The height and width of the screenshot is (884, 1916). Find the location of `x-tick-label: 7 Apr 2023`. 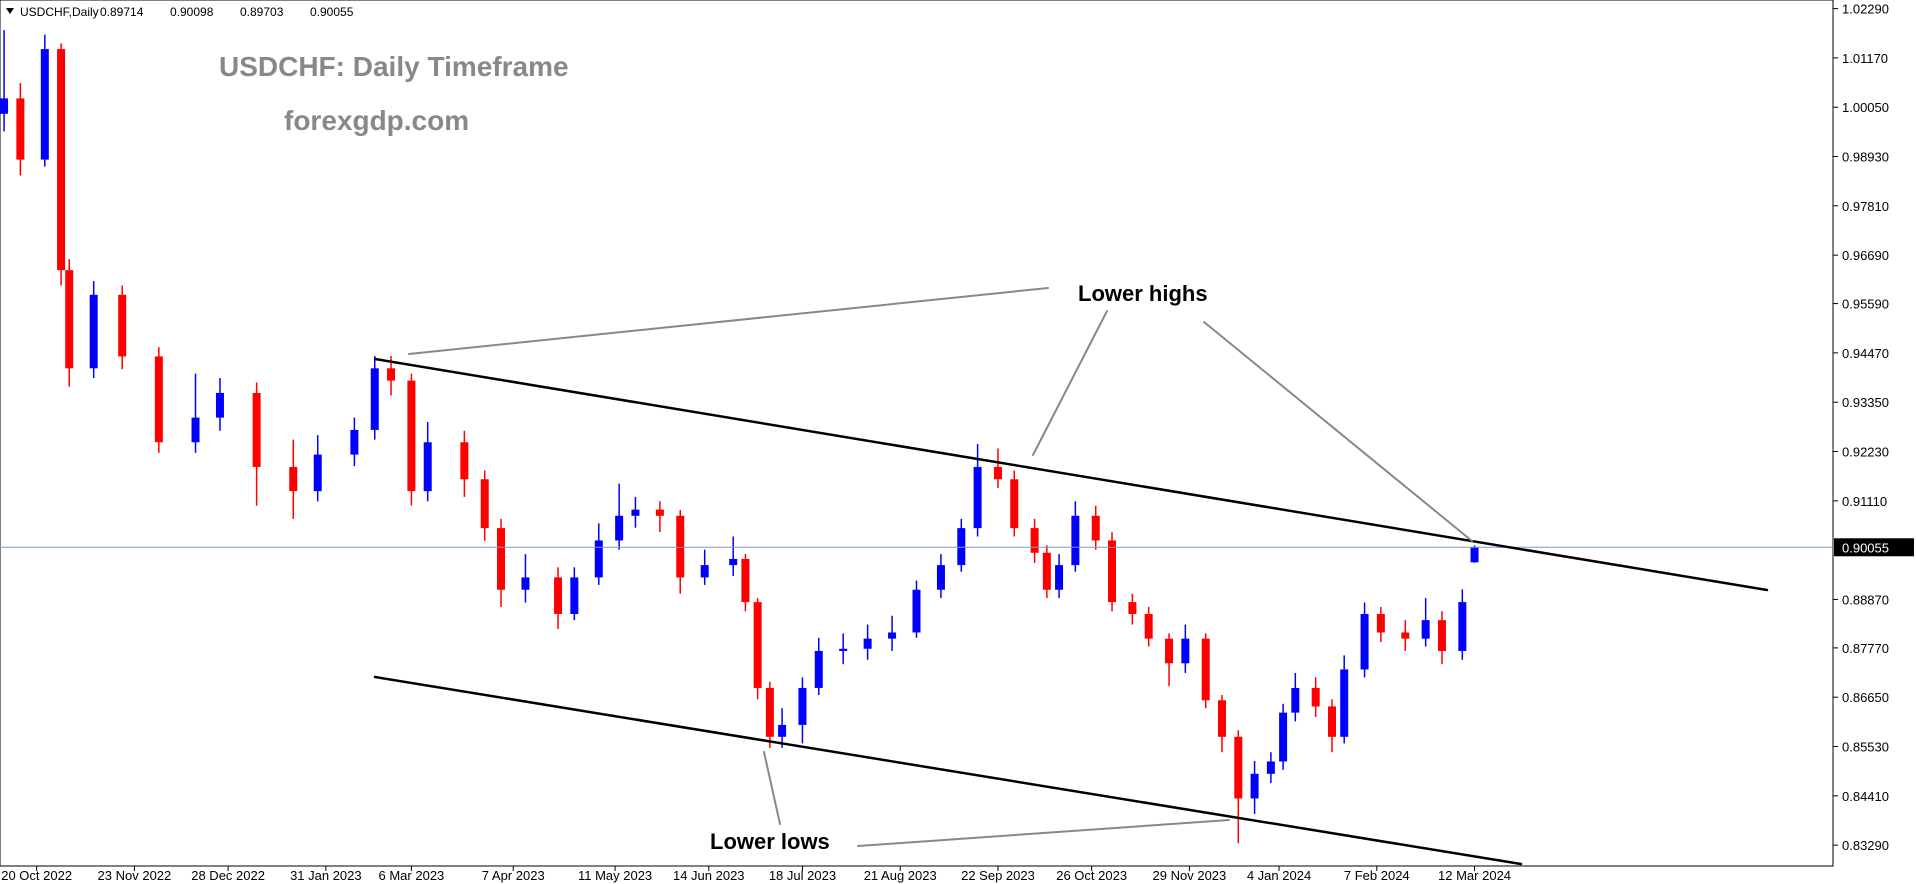

x-tick-label: 7 Apr 2023 is located at coordinates (513, 875).